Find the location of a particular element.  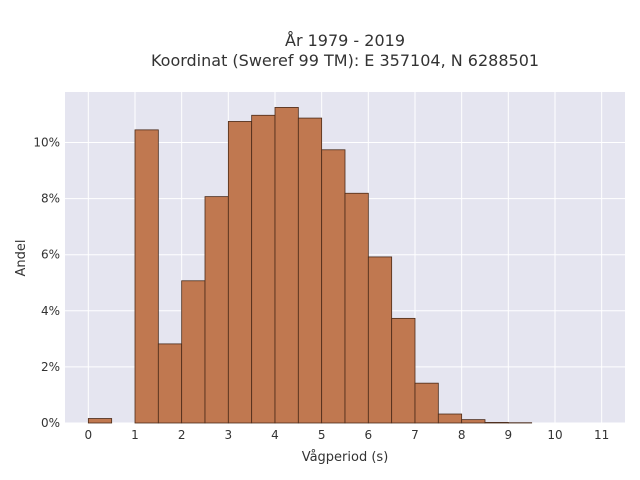

y-tick-labels: 0% 2% 4% 6% 8% 10% is located at coordinates (46, 282).